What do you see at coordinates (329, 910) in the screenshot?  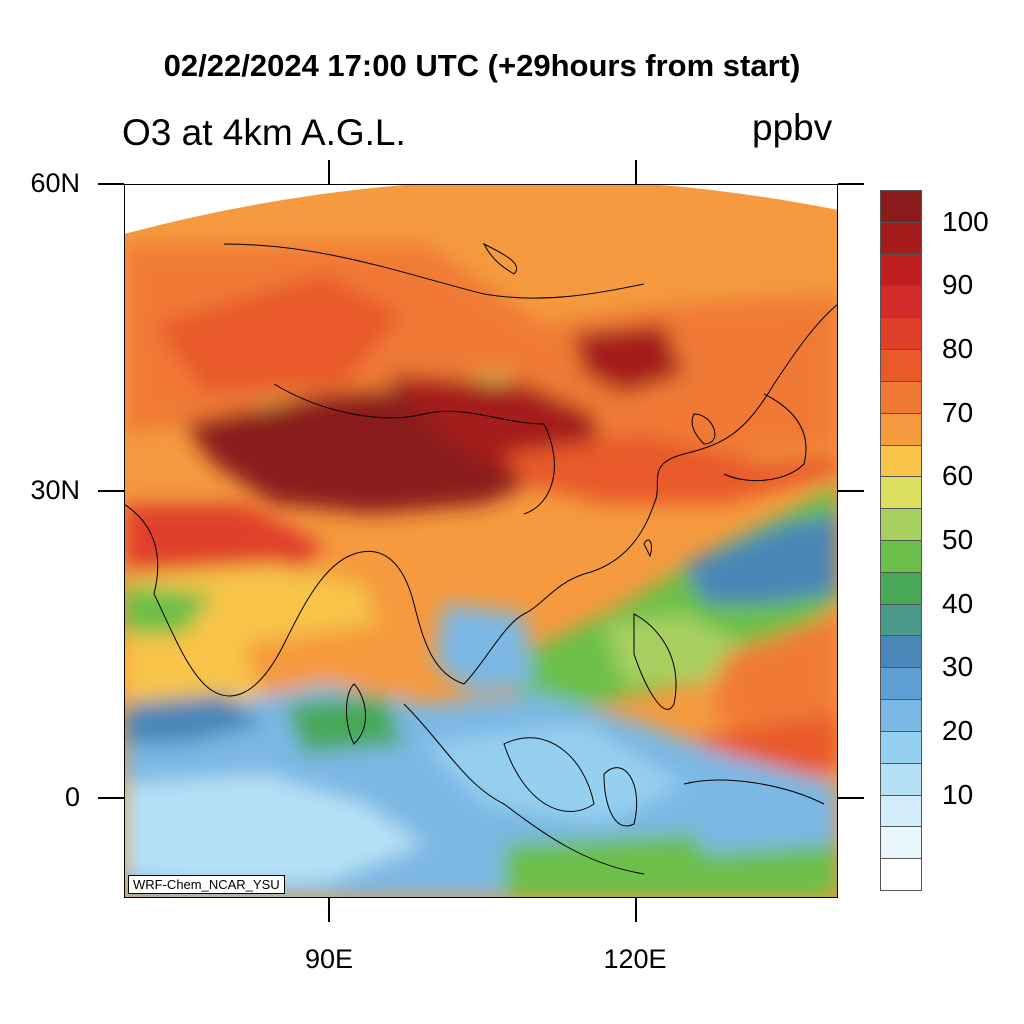 I see `tick-90e` at bounding box center [329, 910].